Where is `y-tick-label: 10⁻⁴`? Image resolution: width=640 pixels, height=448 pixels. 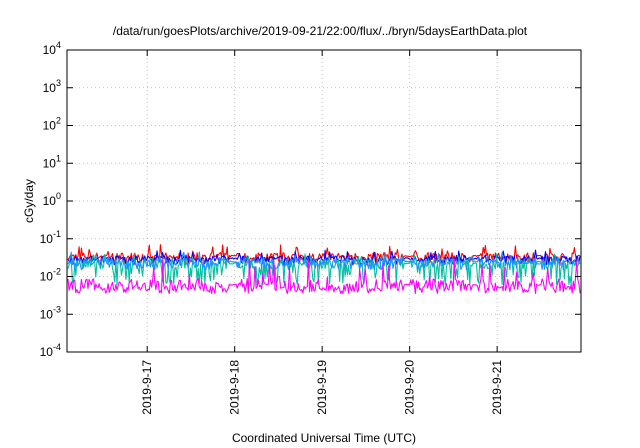 y-tick-label: 10⁻⁴ is located at coordinates (50, 350).